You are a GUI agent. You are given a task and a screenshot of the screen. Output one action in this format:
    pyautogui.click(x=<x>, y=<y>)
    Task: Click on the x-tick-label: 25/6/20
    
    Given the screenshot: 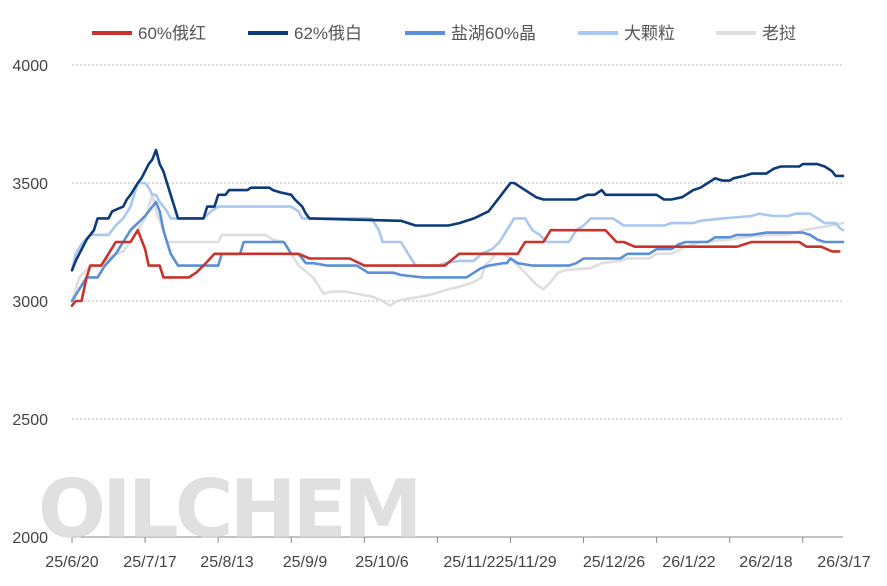 What is the action you would take?
    pyautogui.click(x=71, y=562)
    